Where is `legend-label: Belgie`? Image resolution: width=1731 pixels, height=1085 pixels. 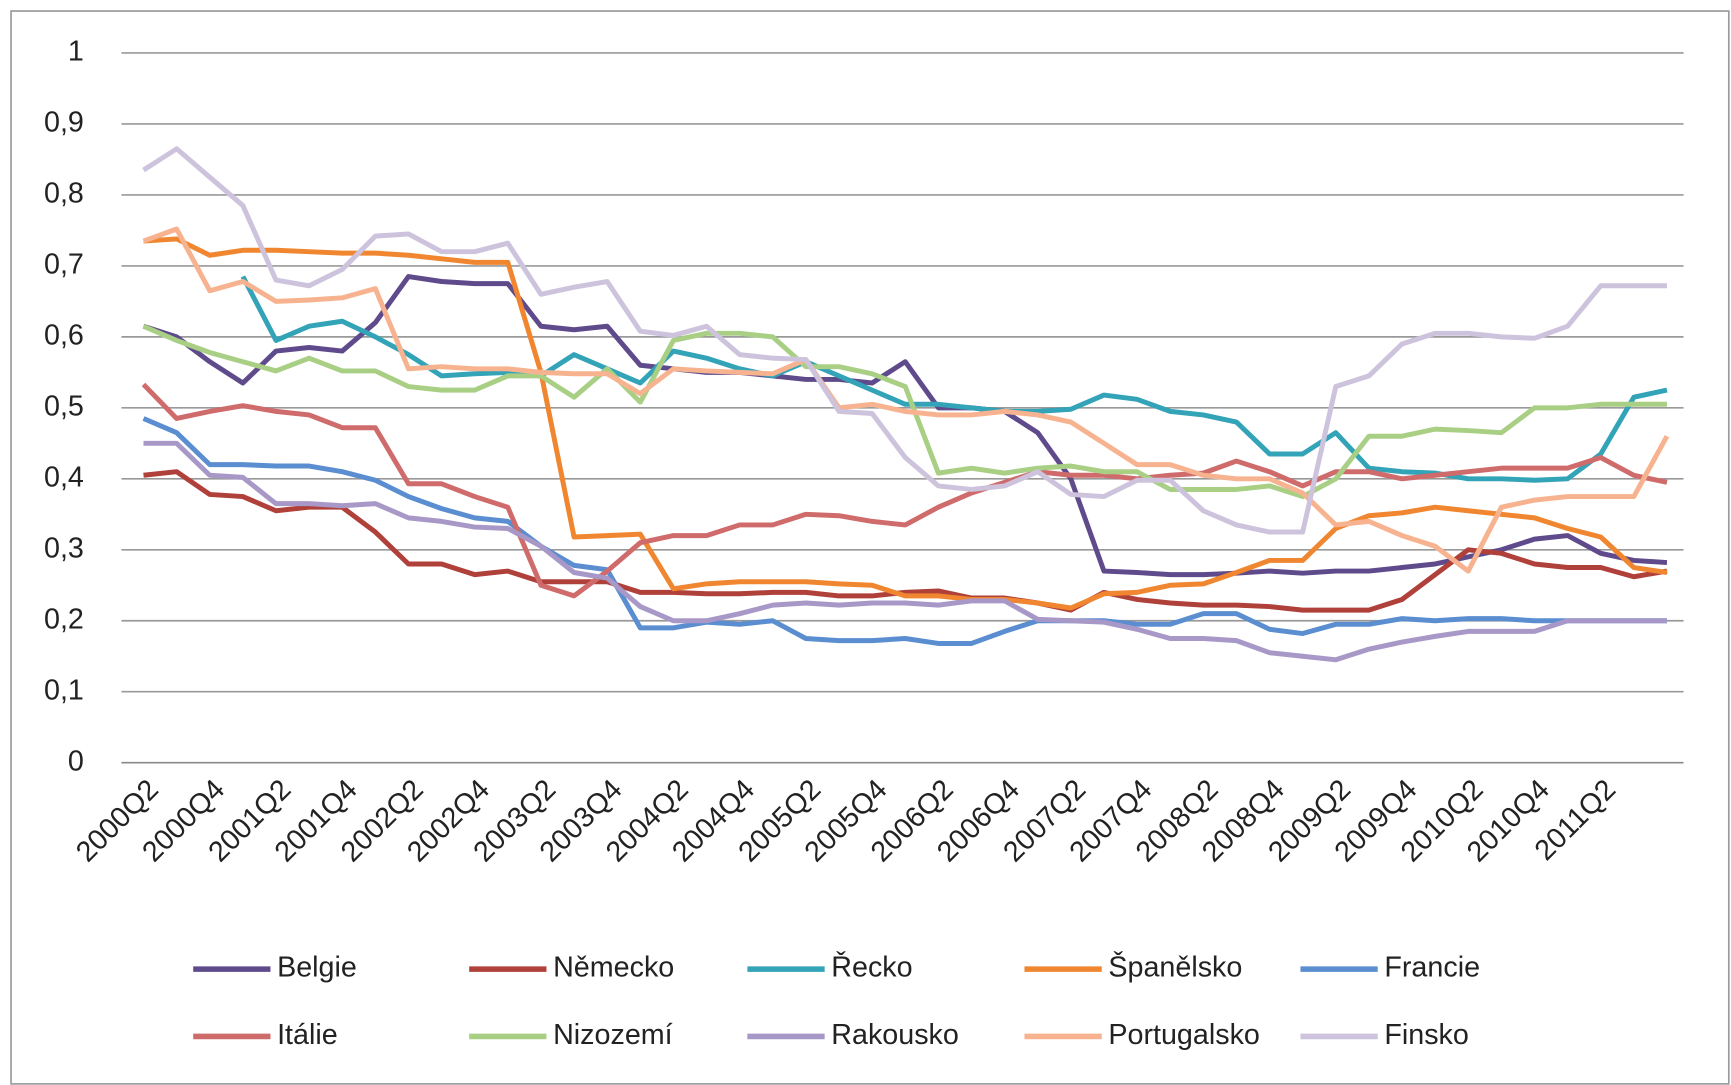 legend-label: Belgie is located at coordinates (317, 968).